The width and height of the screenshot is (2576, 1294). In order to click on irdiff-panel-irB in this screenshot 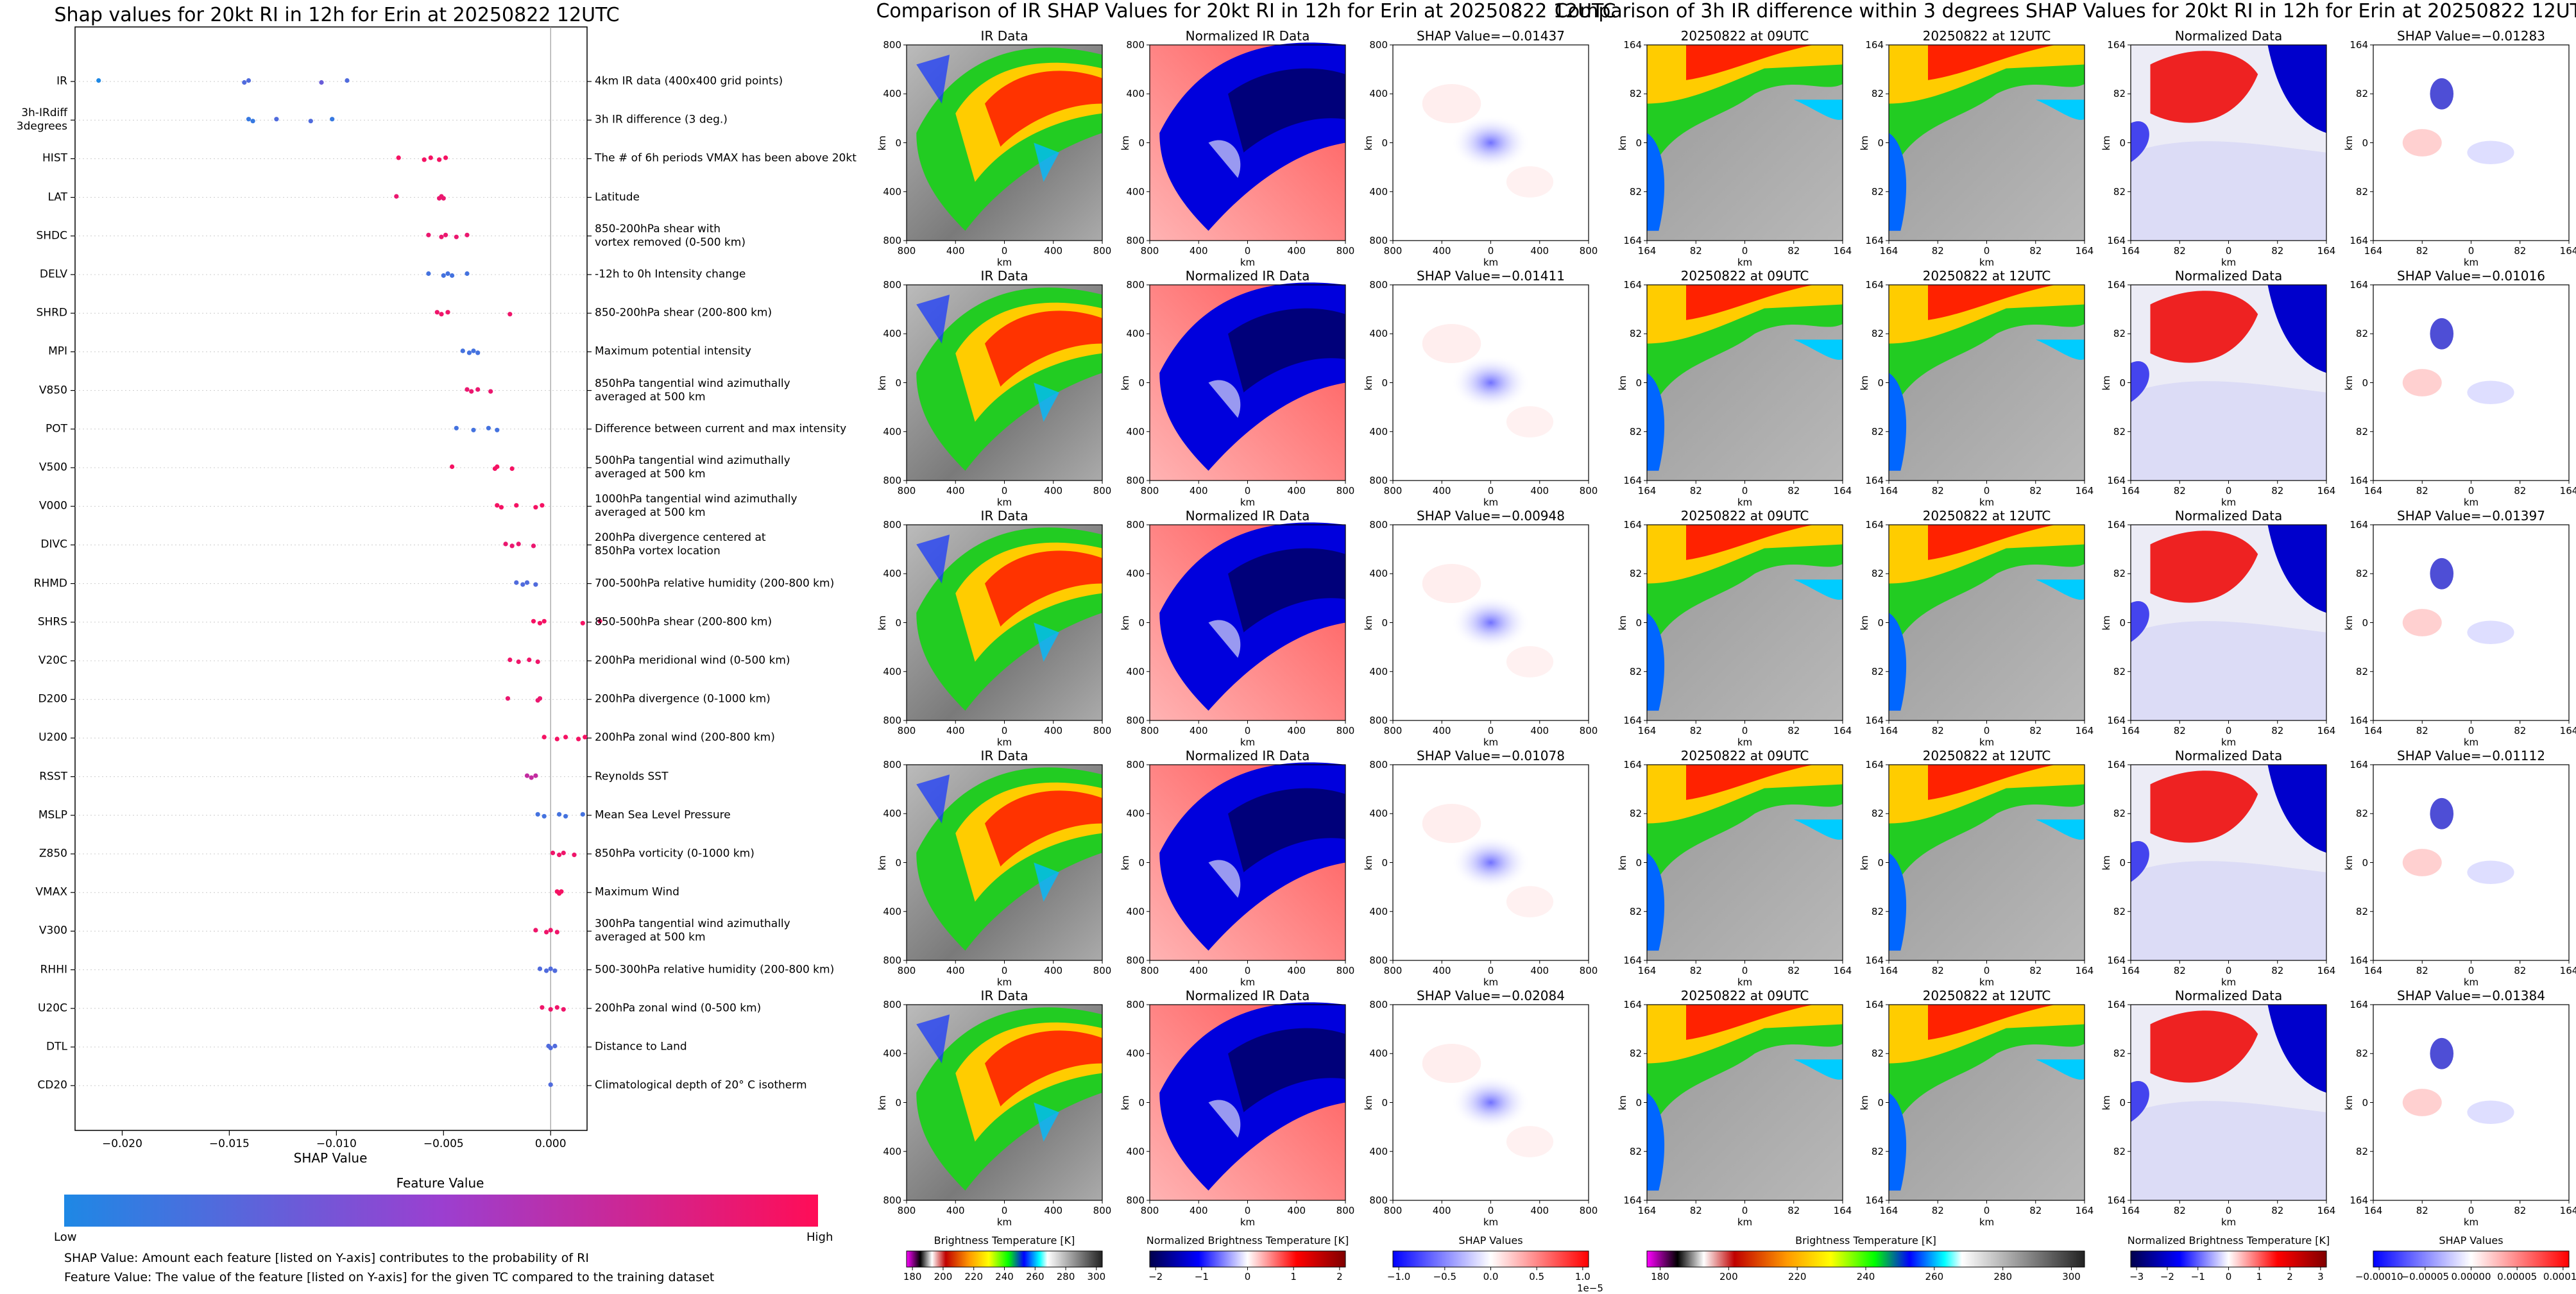, I will do `click(1985, 384)`.